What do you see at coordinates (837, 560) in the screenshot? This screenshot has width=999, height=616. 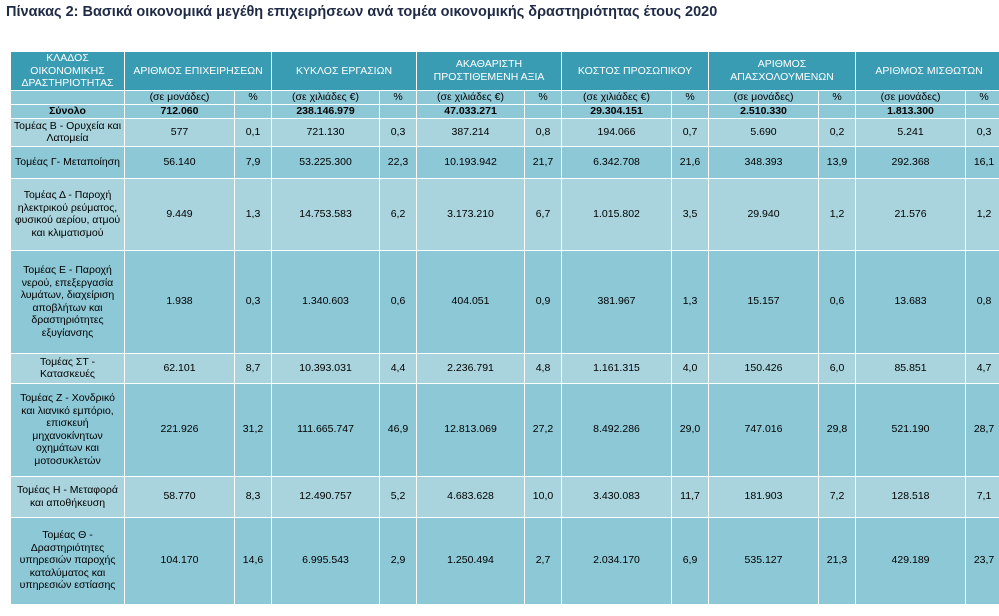 I see `value-cell: 21,3` at bounding box center [837, 560].